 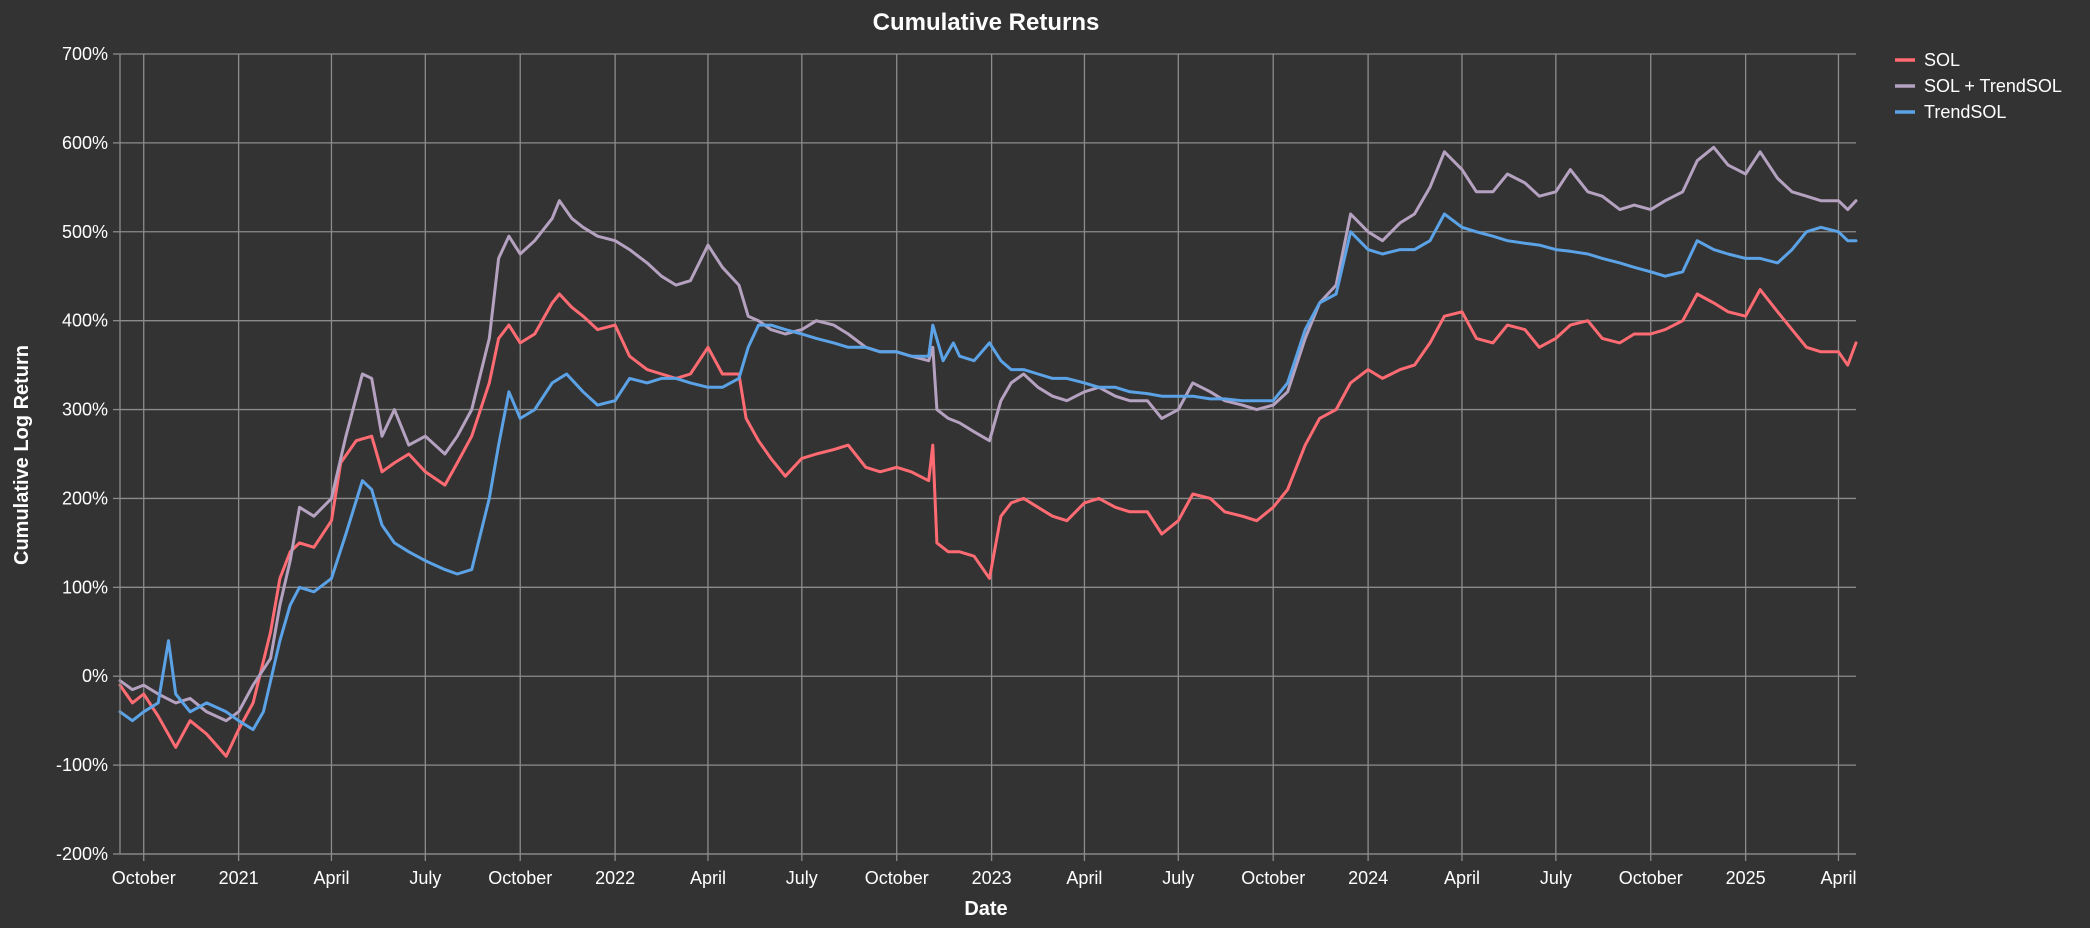 I want to click on x-tick-label: 2025, so click(x=1746, y=878).